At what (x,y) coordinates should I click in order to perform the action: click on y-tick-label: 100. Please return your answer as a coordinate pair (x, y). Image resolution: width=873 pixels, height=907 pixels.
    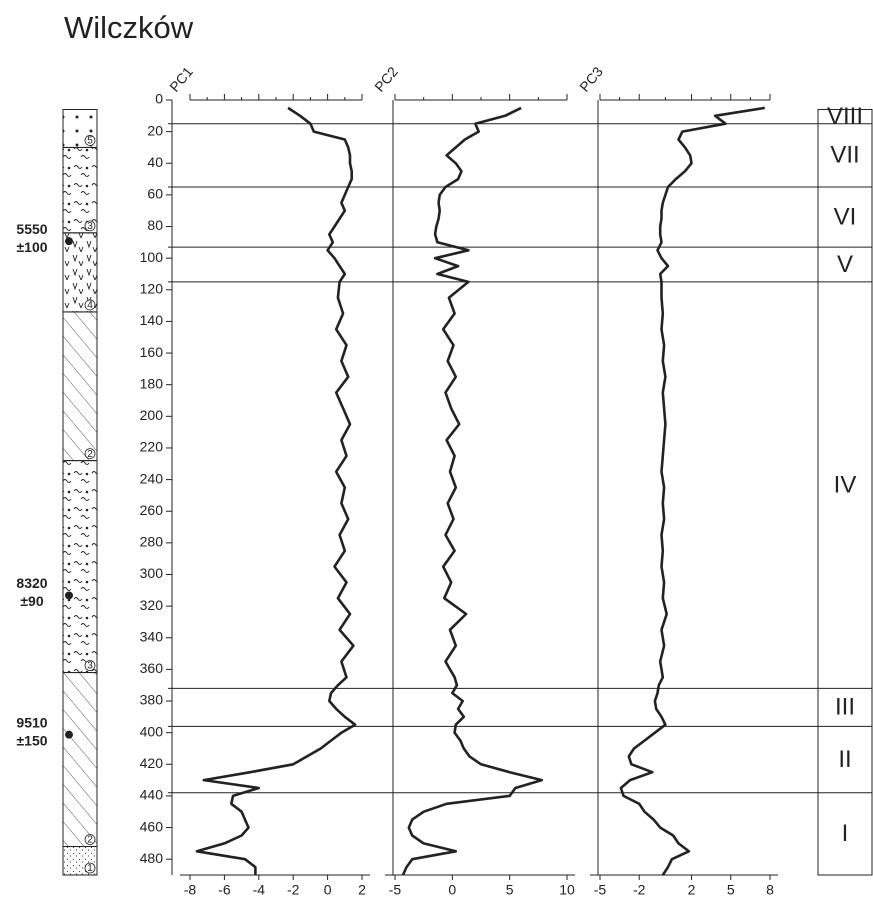
    Looking at the image, I should click on (152, 257).